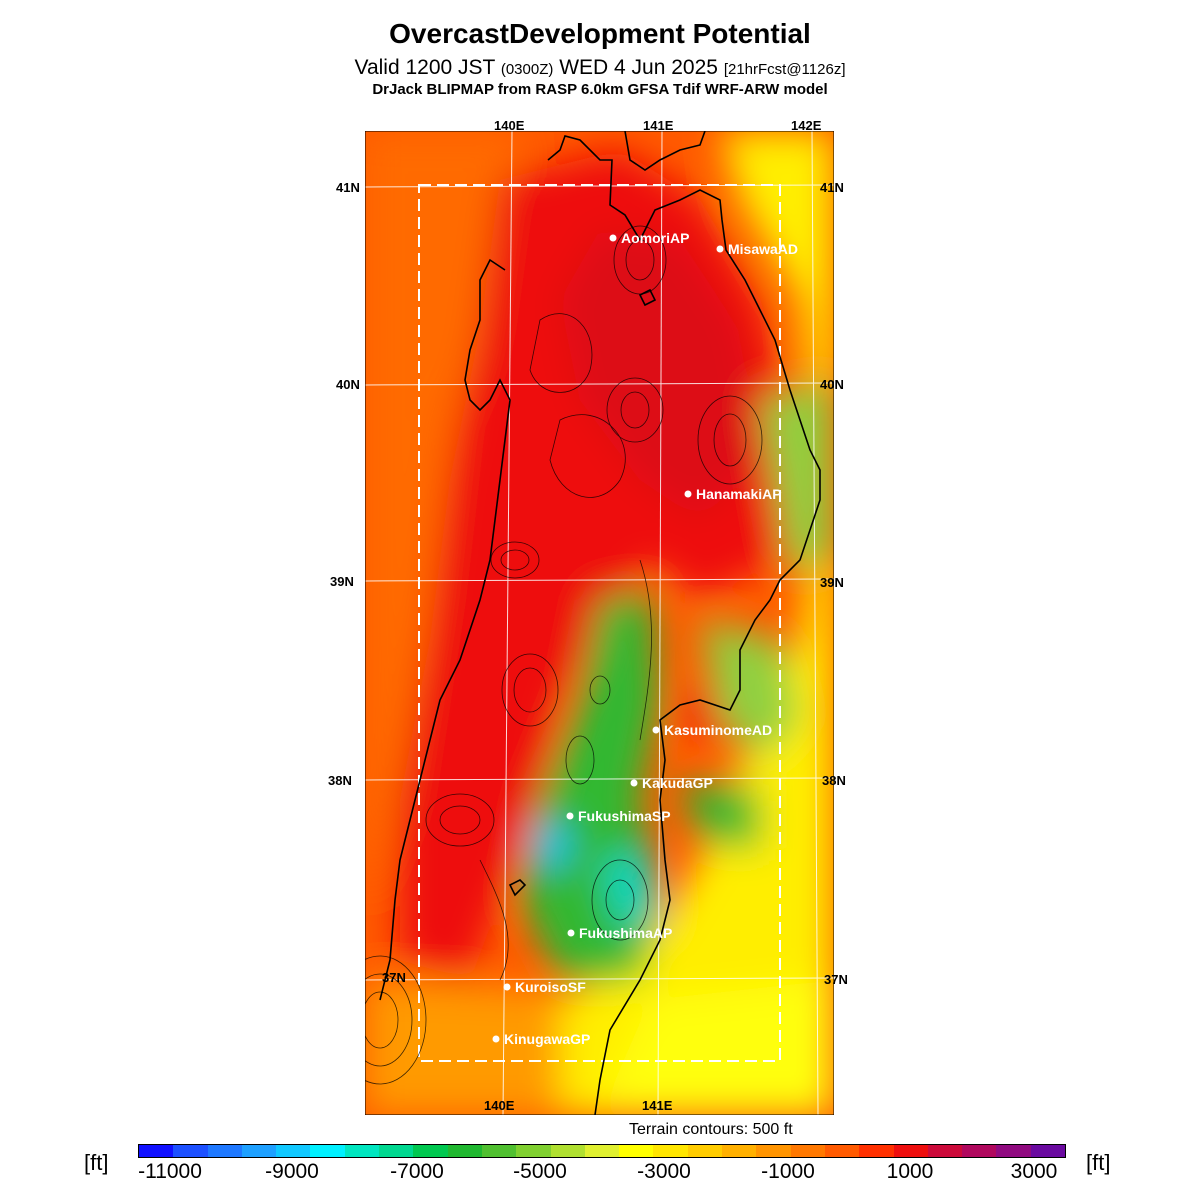 The width and height of the screenshot is (1200, 1200). I want to click on station-marker-aomoriap, so click(613, 238).